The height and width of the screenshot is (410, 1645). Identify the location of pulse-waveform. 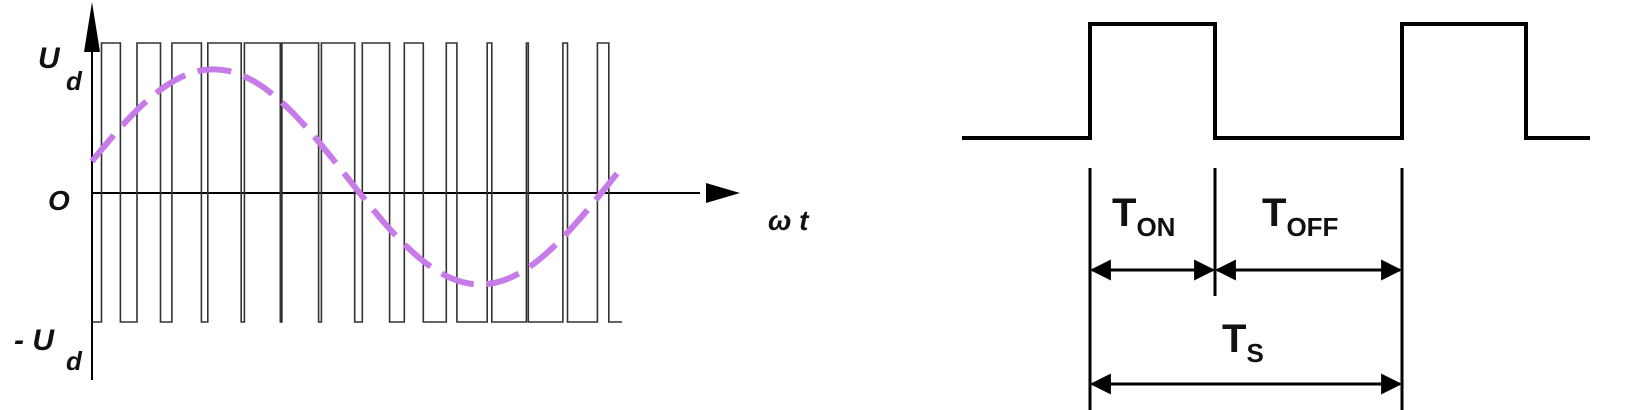
(1276, 81).